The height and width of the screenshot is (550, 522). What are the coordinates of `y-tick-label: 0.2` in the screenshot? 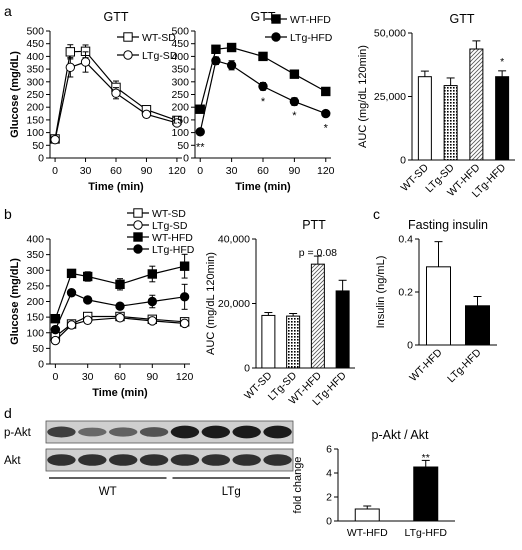 It's located at (405, 293).